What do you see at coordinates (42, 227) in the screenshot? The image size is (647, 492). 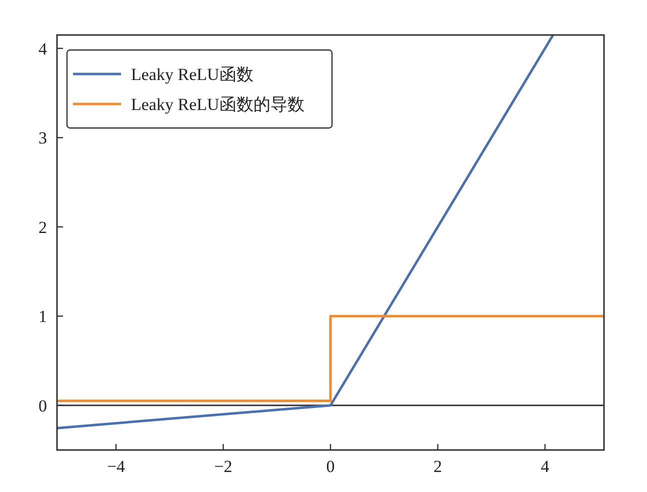 I see `y-tick-label: 2` at bounding box center [42, 227].